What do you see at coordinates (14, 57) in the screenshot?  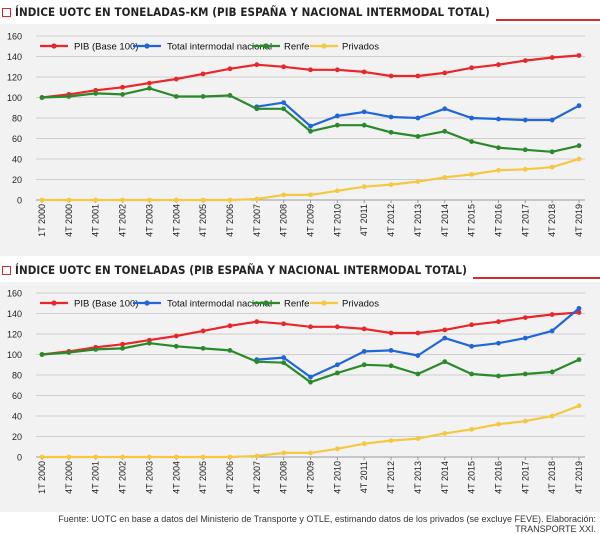 I see `y-tick-label: 140` at bounding box center [14, 57].